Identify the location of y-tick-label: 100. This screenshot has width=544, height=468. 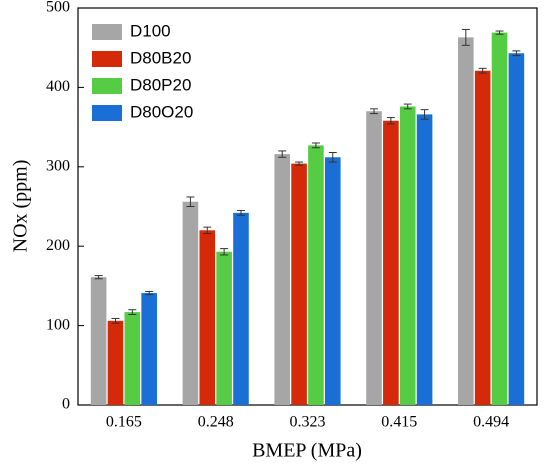
(58, 324).